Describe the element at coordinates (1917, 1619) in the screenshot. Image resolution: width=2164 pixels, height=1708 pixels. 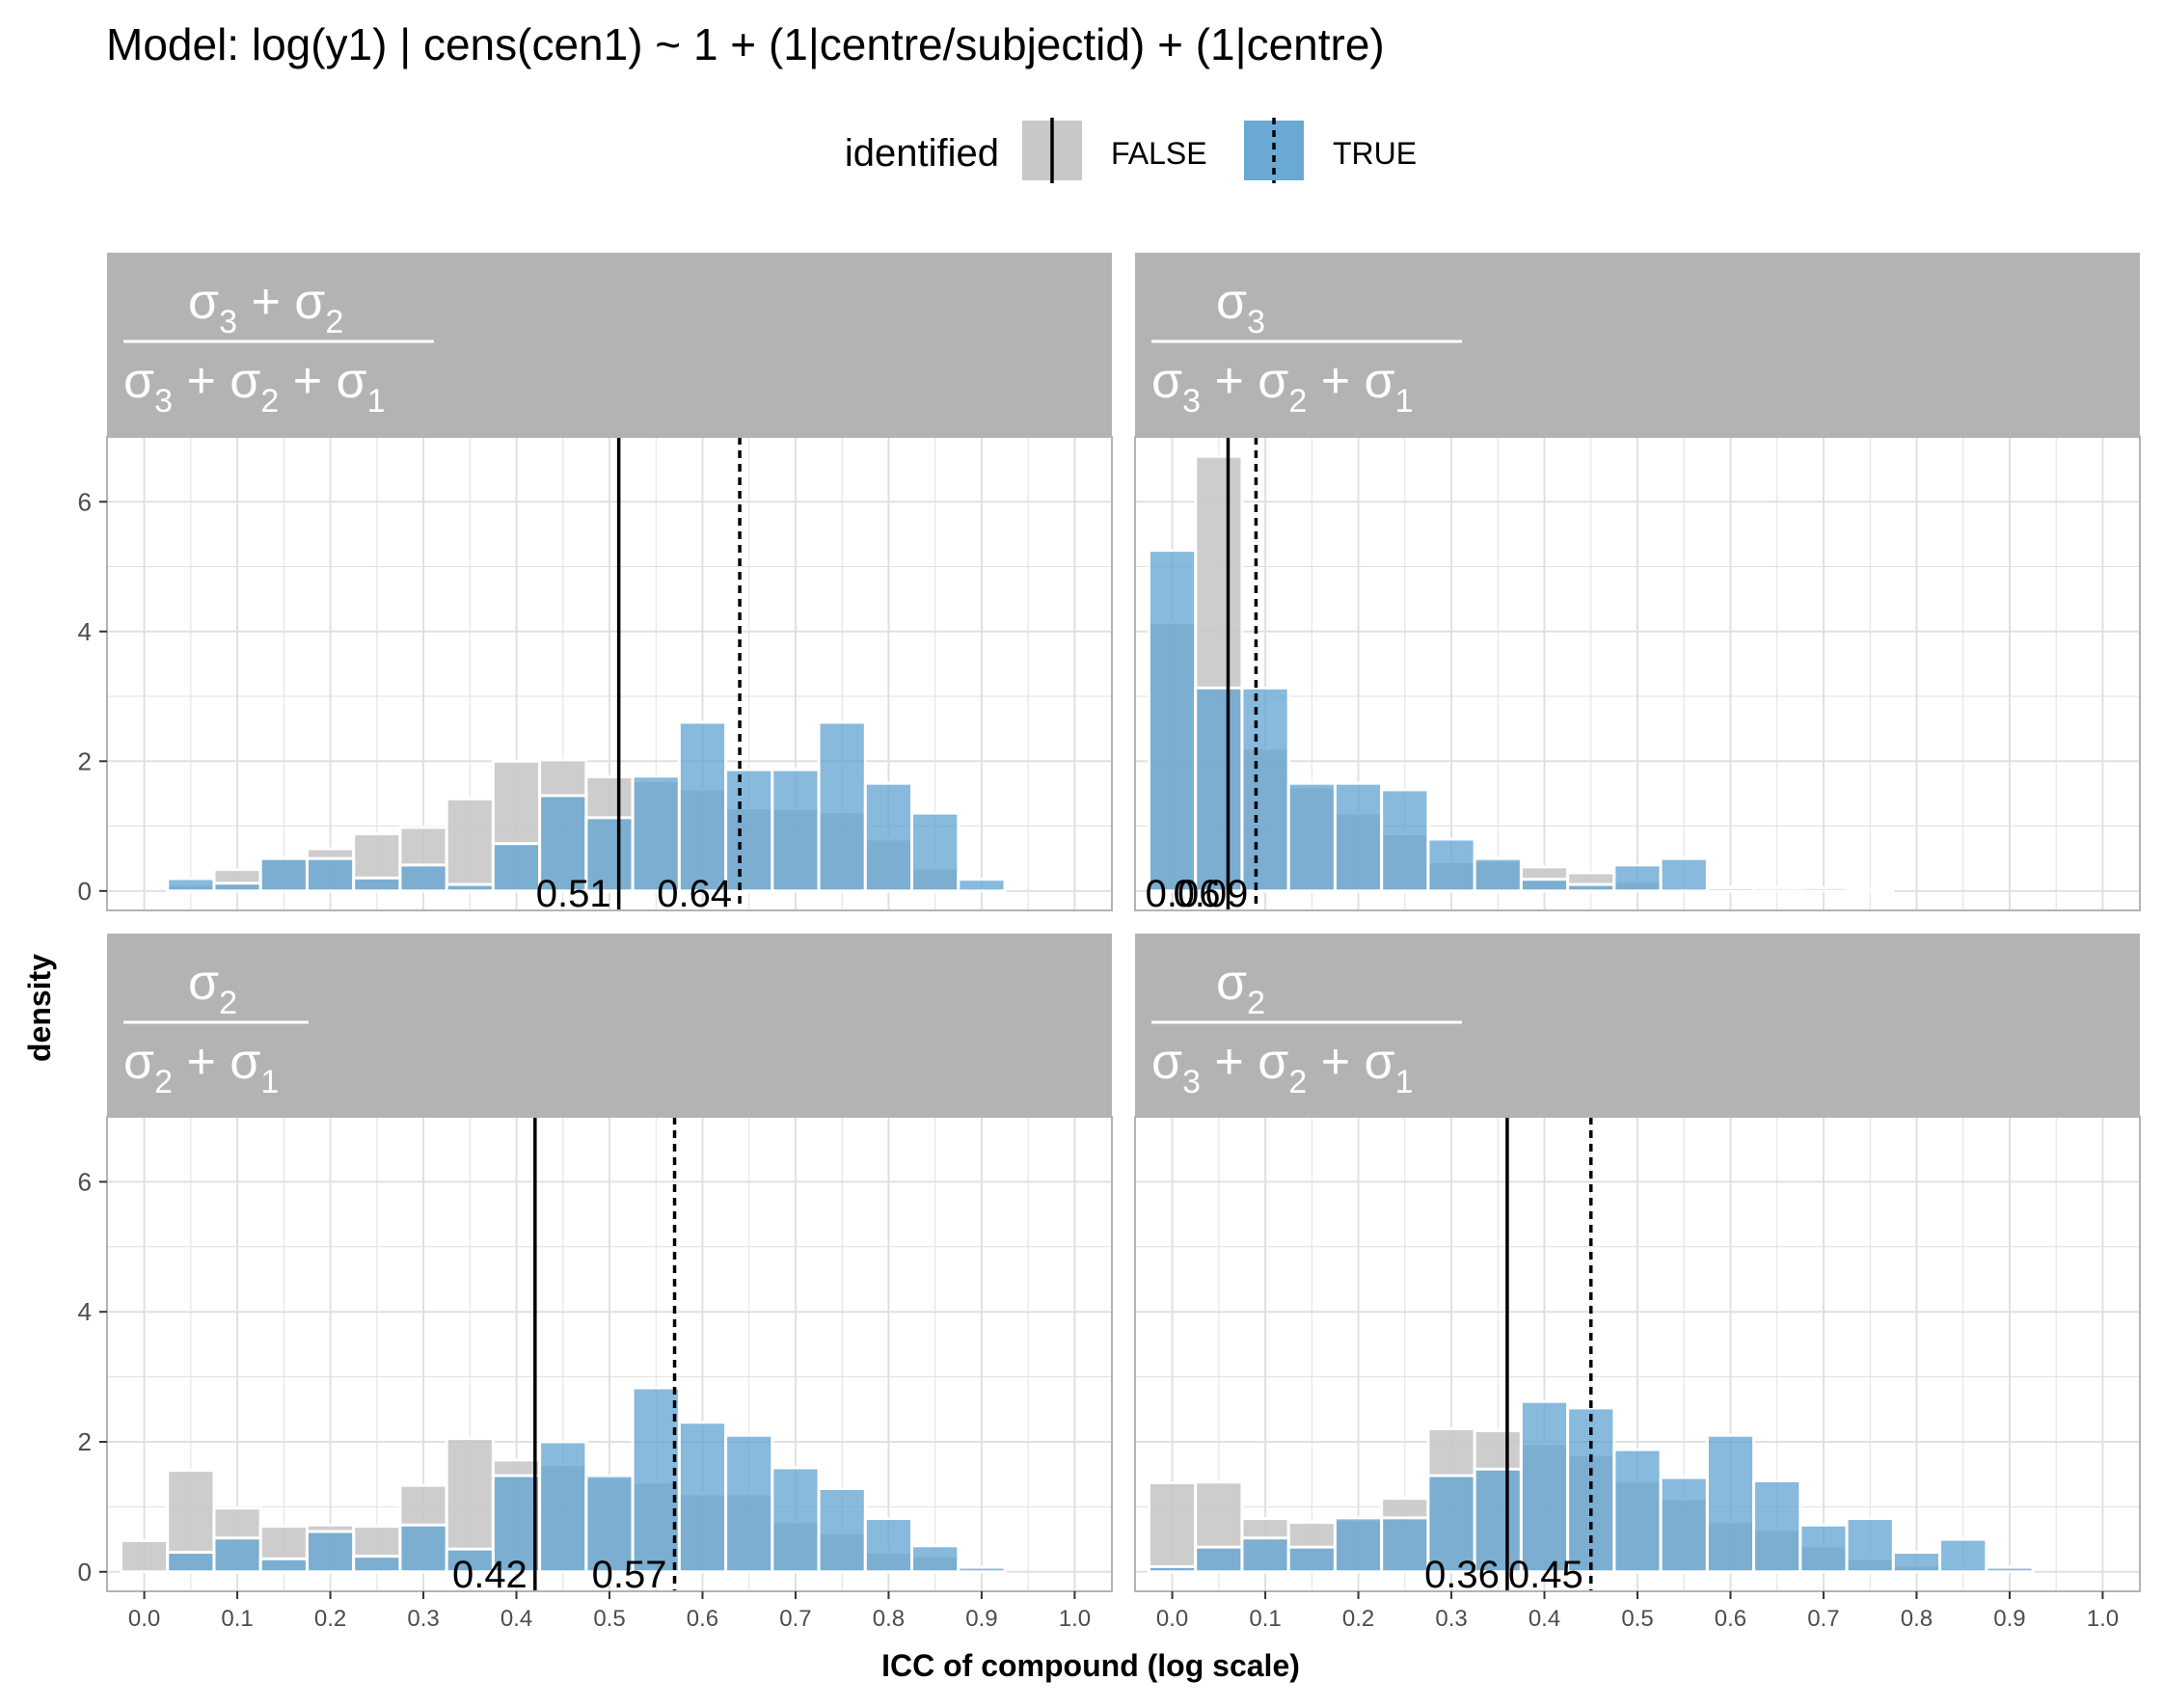
I see `x-tick-label: 0.8` at that location.